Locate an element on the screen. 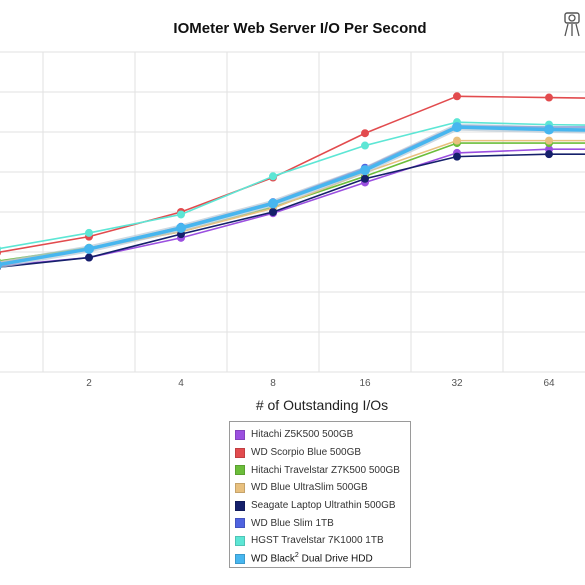  x-tick-label: 32 is located at coordinates (457, 383).